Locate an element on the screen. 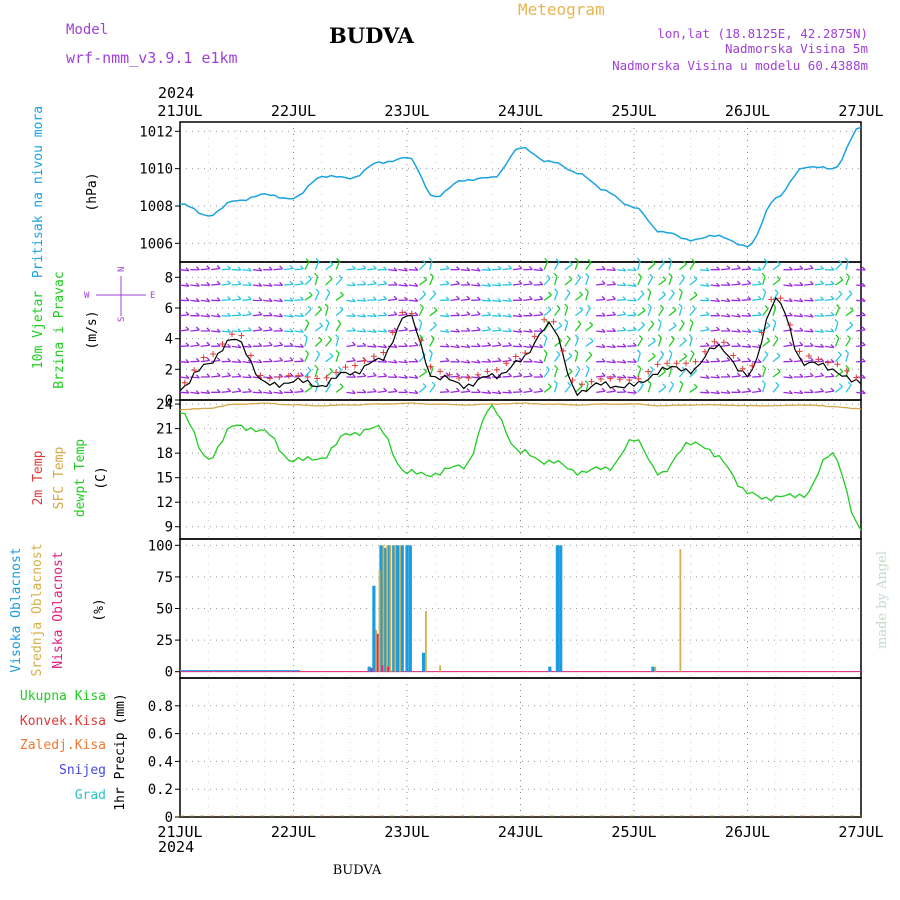  y-tick-label: 0.2 is located at coordinates (160, 790).